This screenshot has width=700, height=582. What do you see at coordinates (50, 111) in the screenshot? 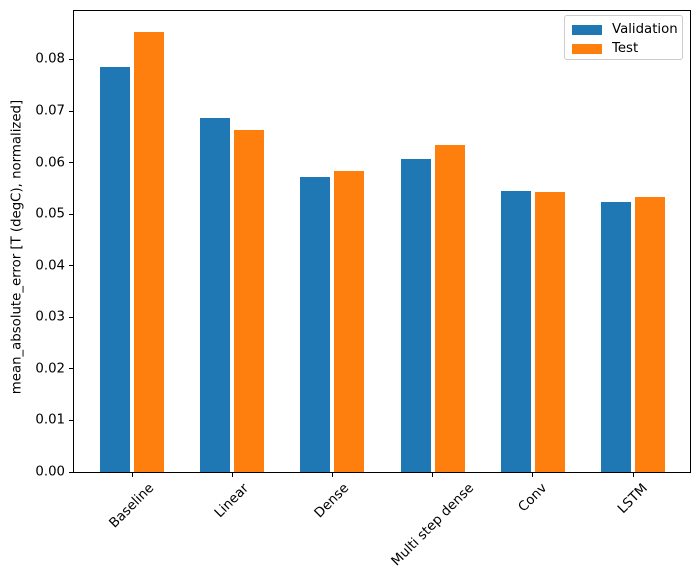
I see `y-tick-label-0.07: 0.07` at bounding box center [50, 111].